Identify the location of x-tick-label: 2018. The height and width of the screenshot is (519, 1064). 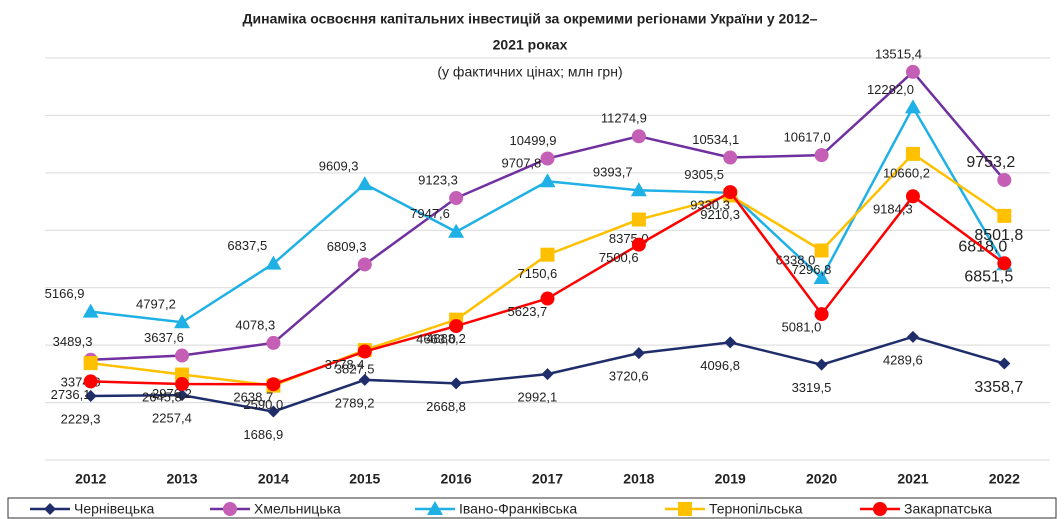
(638, 479).